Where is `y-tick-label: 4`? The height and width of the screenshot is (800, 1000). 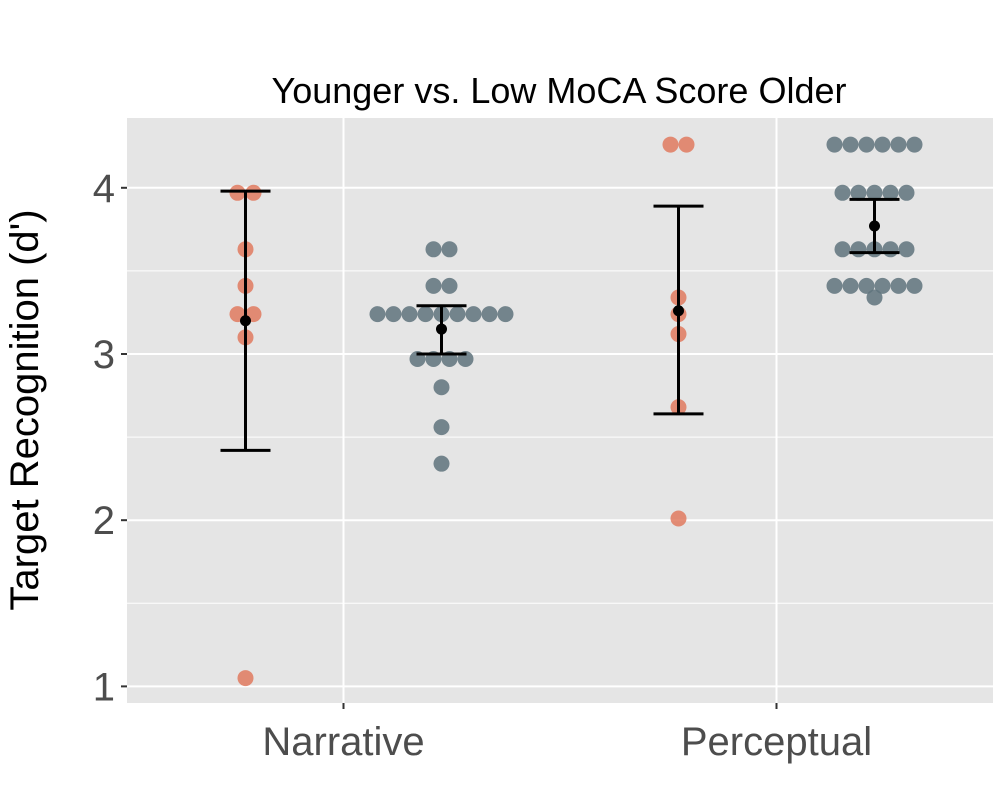 y-tick-label: 4 is located at coordinates (104, 189).